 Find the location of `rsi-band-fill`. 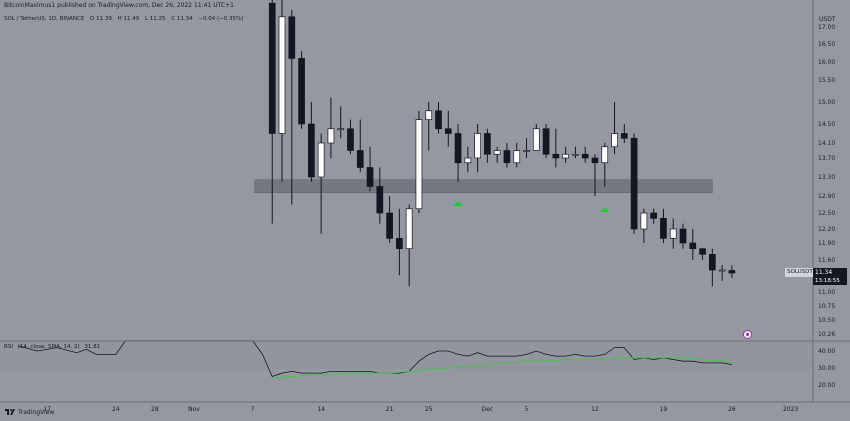

rsi-band-fill is located at coordinates (406, 355).